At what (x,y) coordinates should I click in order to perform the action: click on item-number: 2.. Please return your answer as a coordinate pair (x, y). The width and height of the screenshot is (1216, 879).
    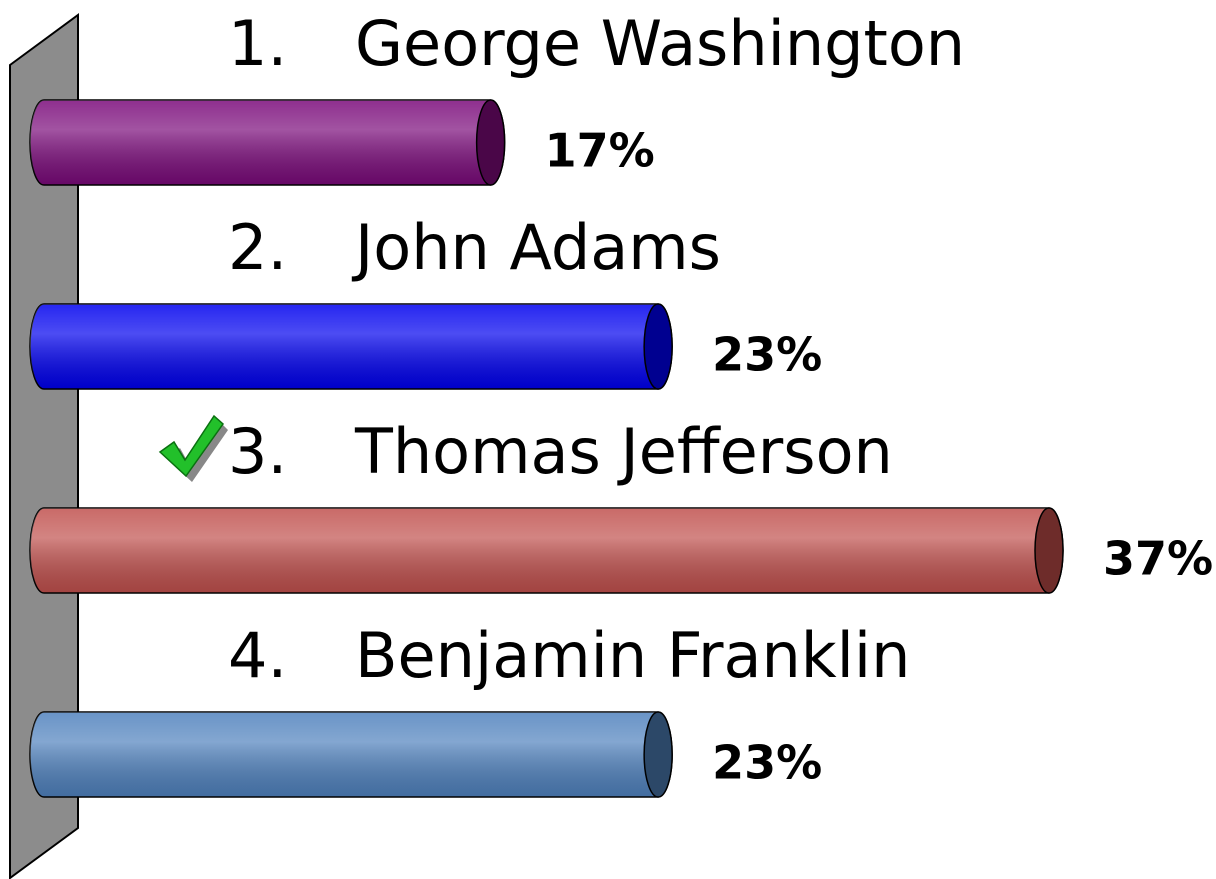
    Looking at the image, I should click on (257, 247).